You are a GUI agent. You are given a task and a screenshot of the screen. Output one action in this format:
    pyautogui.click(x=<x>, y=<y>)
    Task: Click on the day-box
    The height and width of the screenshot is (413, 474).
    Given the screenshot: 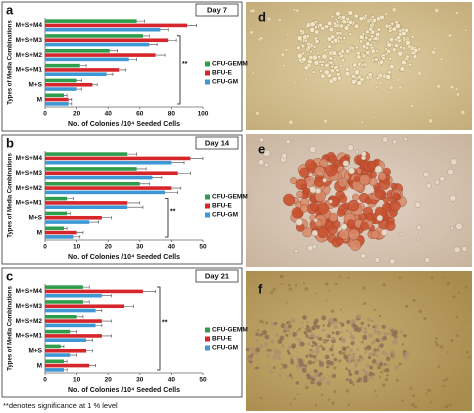 What is the action you would take?
    pyautogui.click(x=217, y=143)
    